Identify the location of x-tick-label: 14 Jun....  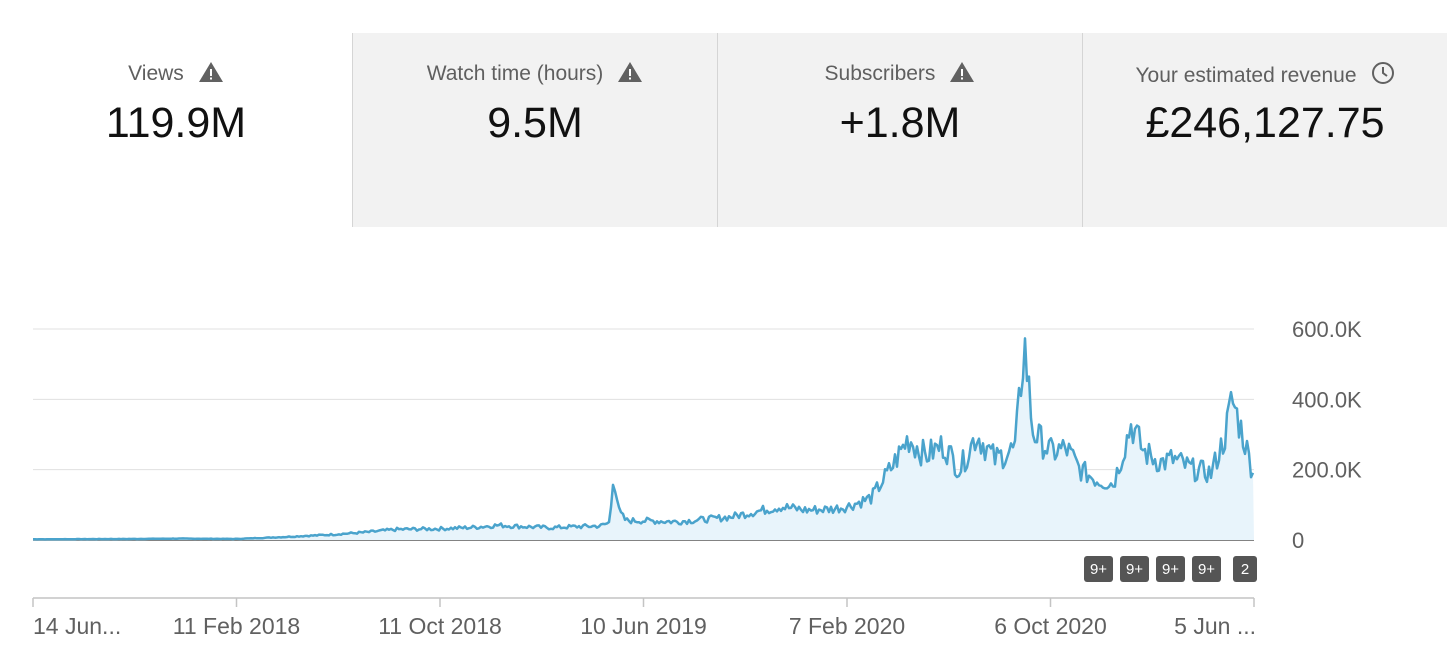
(77, 626).